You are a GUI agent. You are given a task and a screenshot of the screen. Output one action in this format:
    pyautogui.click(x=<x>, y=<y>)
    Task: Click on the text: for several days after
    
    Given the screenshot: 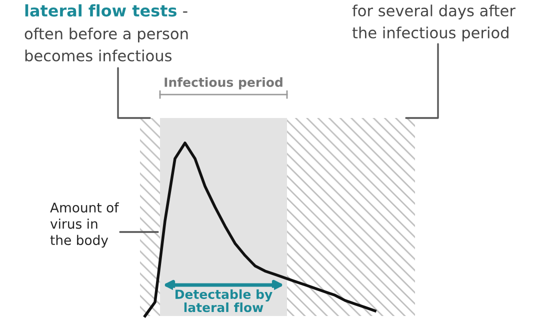 What is the action you would take?
    pyautogui.click(x=434, y=12)
    